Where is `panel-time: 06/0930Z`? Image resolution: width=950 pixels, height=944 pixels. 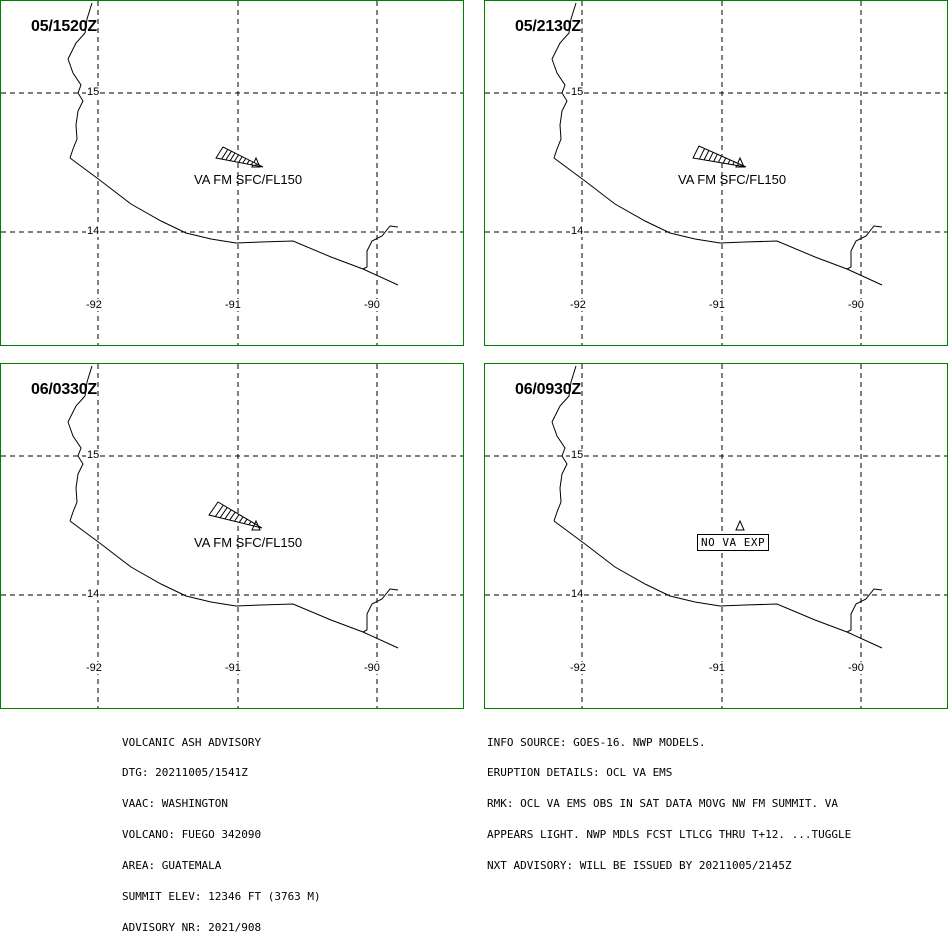 panel-time: 06/0930Z is located at coordinates (548, 390).